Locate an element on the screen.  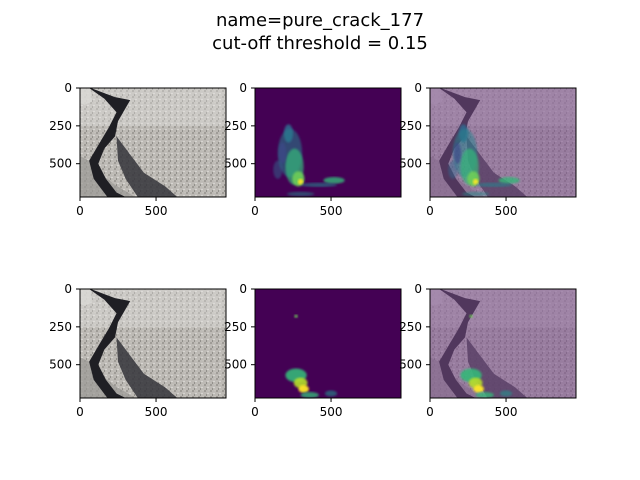
x-tick-label-2-1-500: 500 is located at coordinates (156, 412).